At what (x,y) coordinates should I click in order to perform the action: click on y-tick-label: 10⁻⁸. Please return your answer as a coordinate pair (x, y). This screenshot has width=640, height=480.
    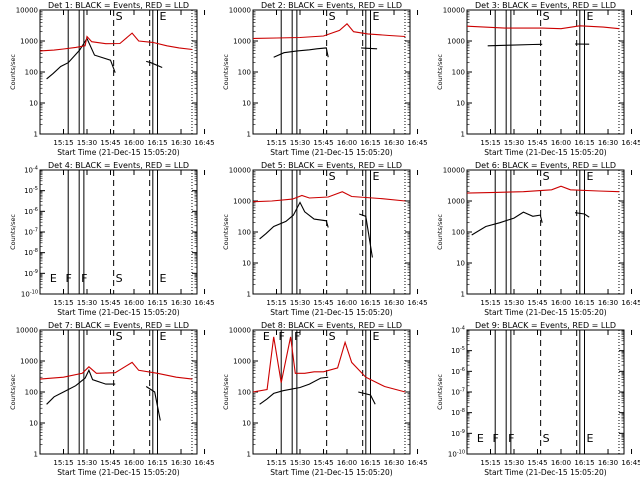
    Looking at the image, I should click on (458, 412).